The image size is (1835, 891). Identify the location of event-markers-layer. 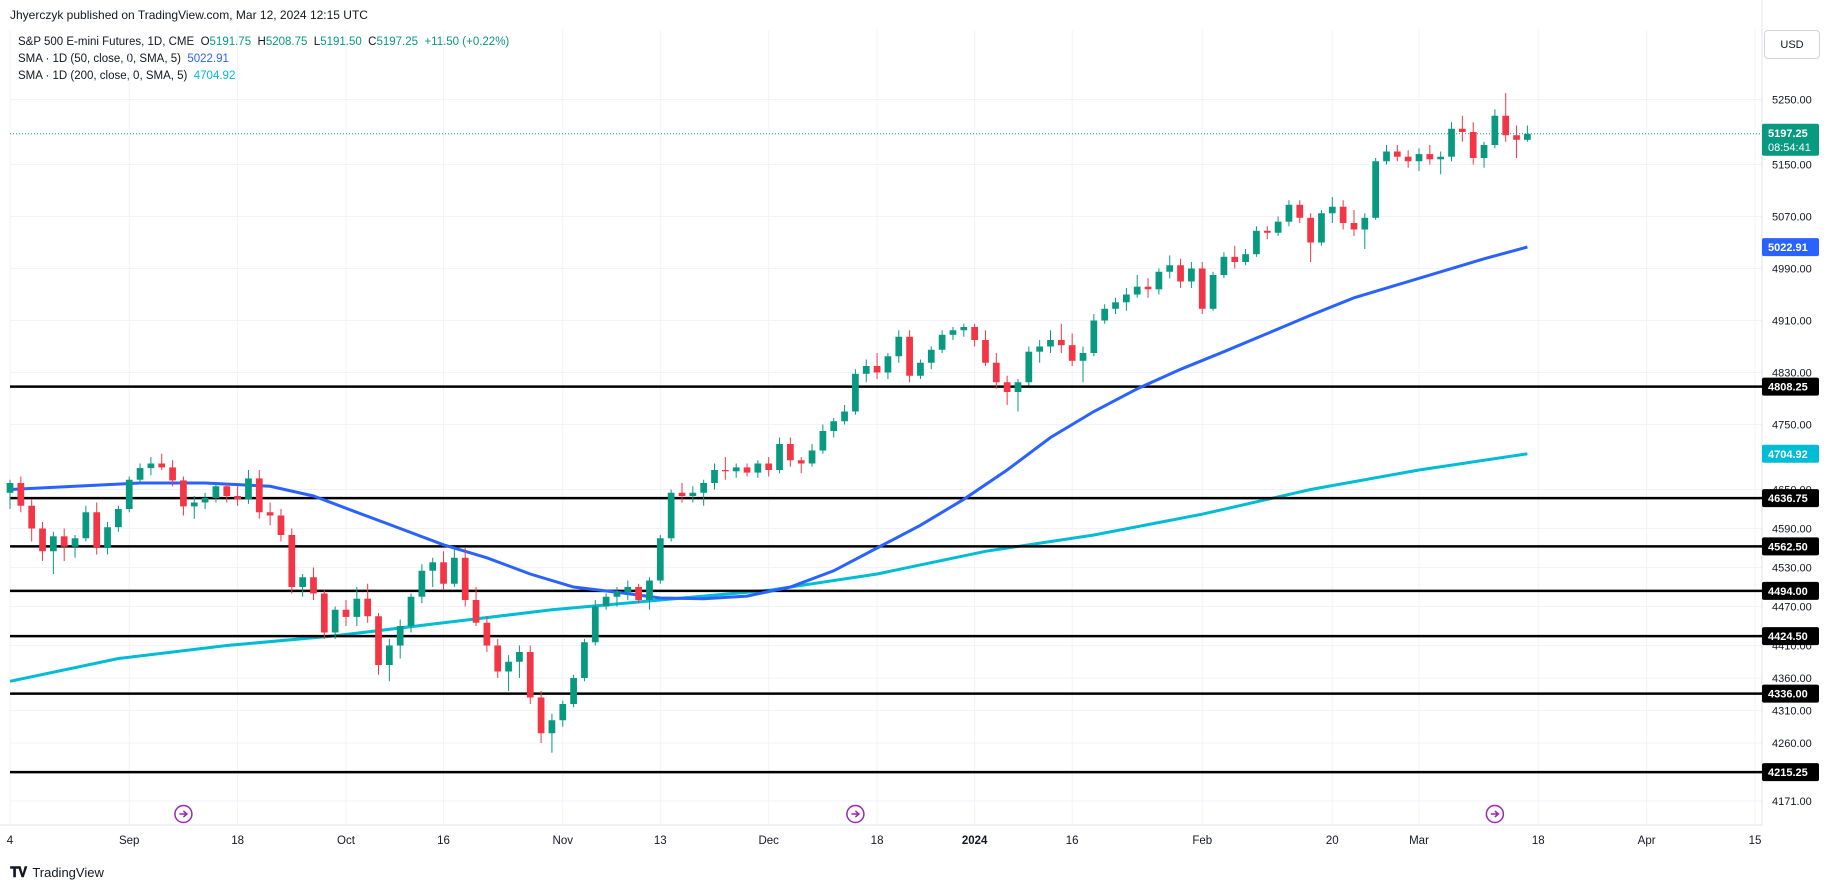
(839, 814).